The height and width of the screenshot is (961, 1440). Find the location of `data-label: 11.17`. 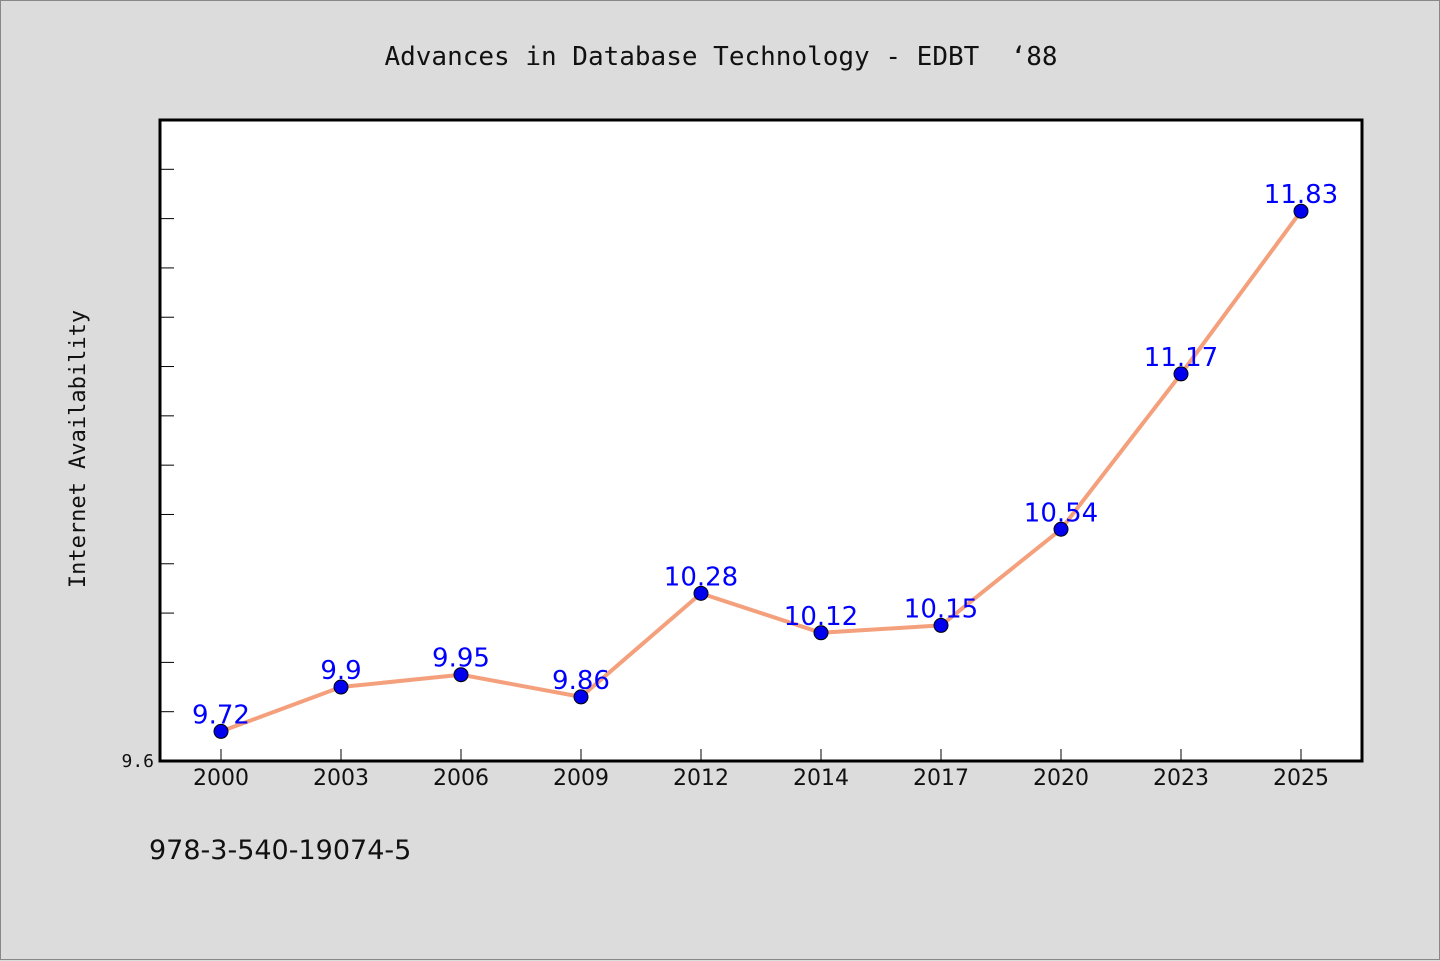

data-label: 11.17 is located at coordinates (1181, 358).